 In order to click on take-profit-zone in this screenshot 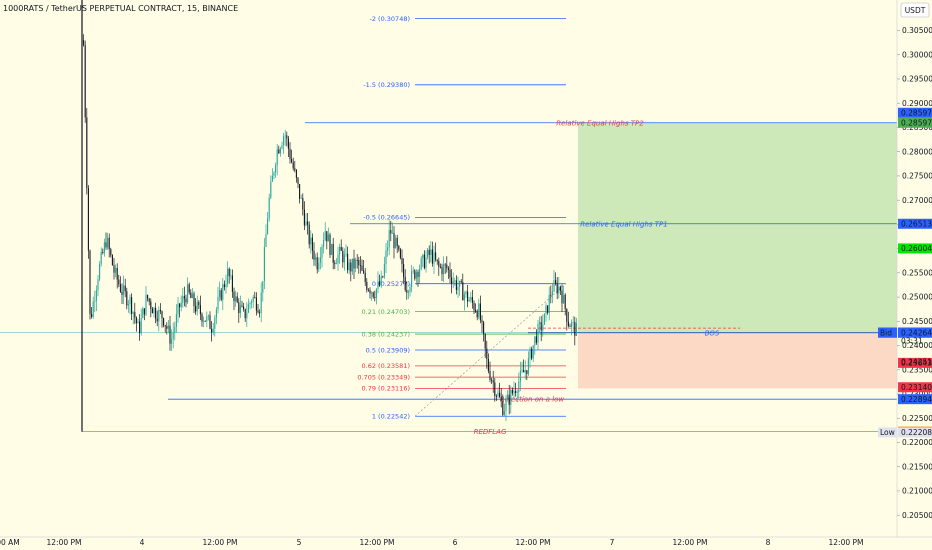, I will do `click(737, 228)`.